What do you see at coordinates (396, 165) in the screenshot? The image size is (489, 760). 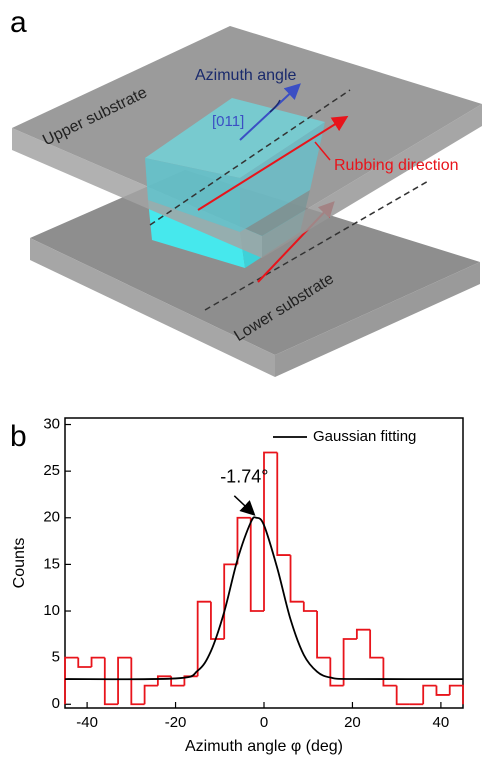 I see `rubbing-label: Rubbing direction` at bounding box center [396, 165].